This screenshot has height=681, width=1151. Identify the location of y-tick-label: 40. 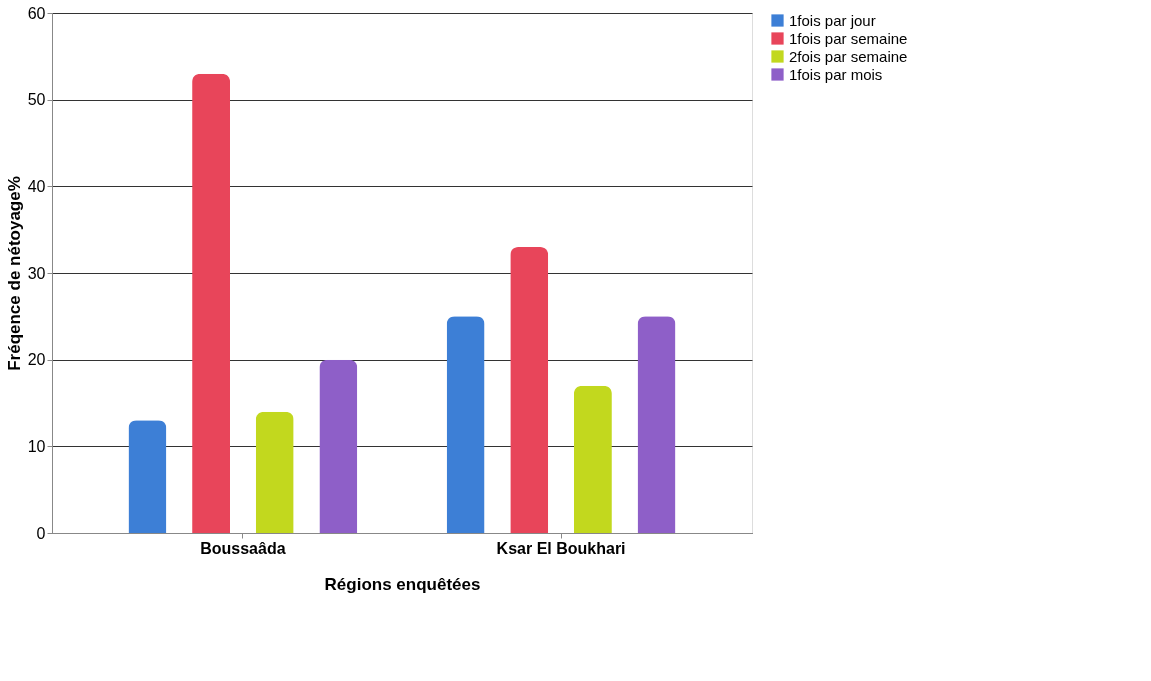
(36, 186).